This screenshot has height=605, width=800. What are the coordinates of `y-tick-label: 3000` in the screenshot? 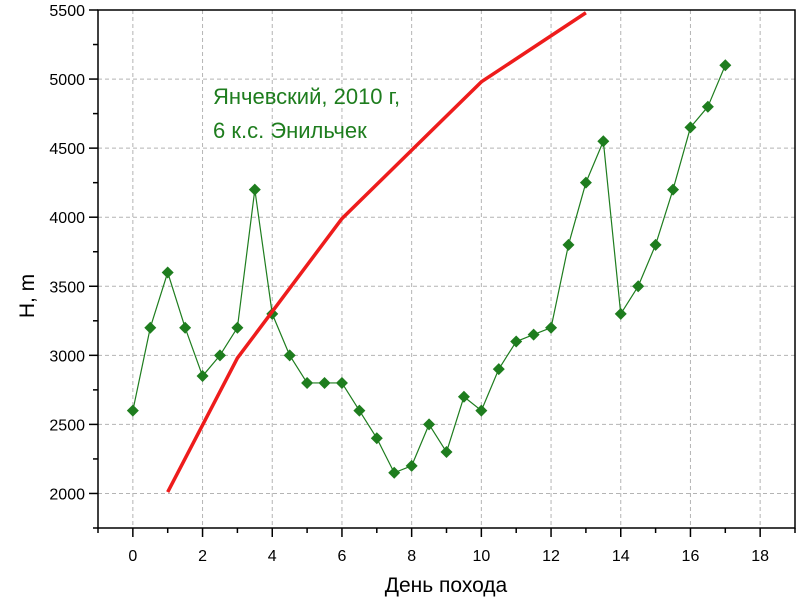 It's located at (67, 356).